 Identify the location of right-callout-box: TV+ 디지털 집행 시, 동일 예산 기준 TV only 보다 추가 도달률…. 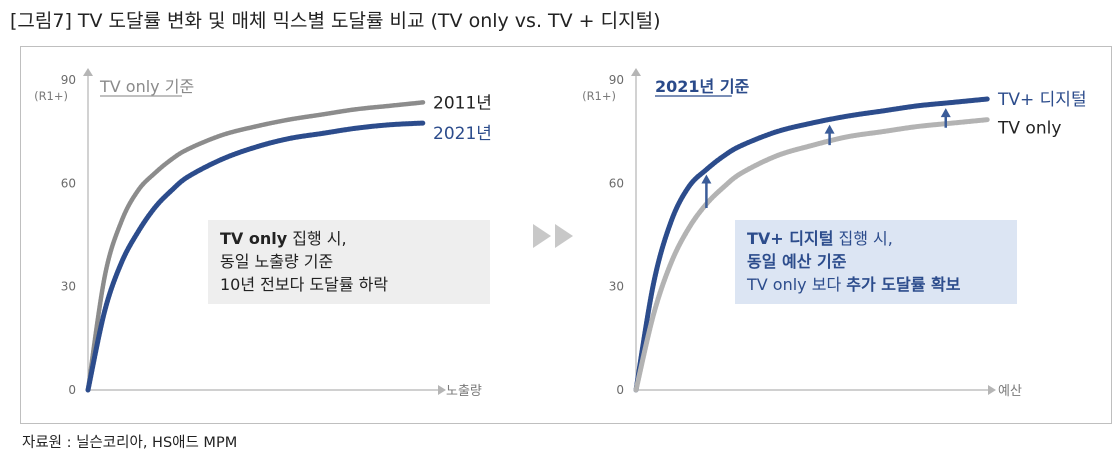
(876, 262).